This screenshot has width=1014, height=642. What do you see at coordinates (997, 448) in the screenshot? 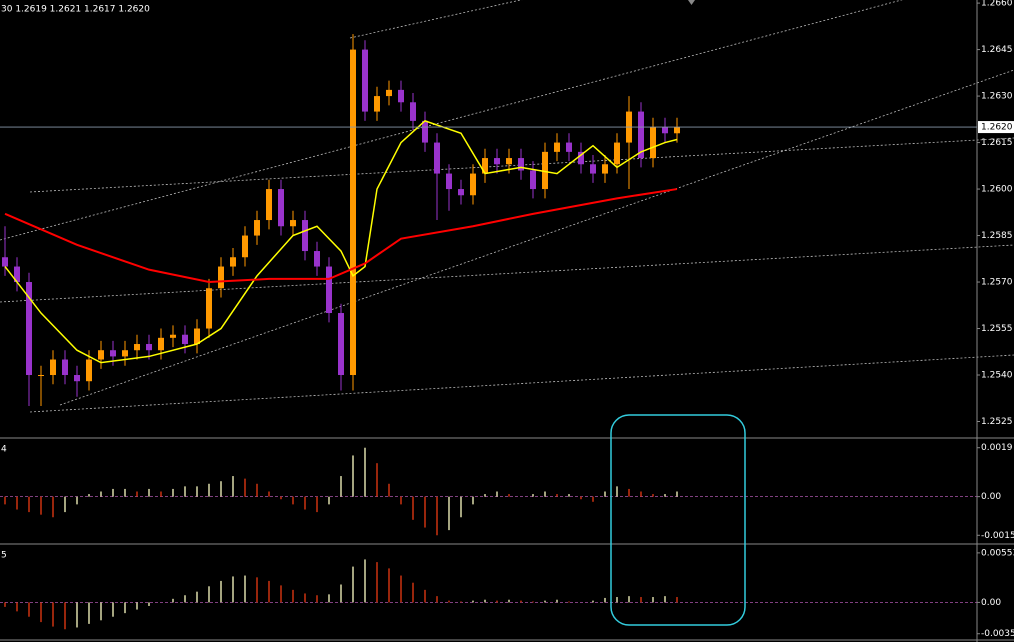
I see `y-tick-label: 0.0019` at bounding box center [997, 448].